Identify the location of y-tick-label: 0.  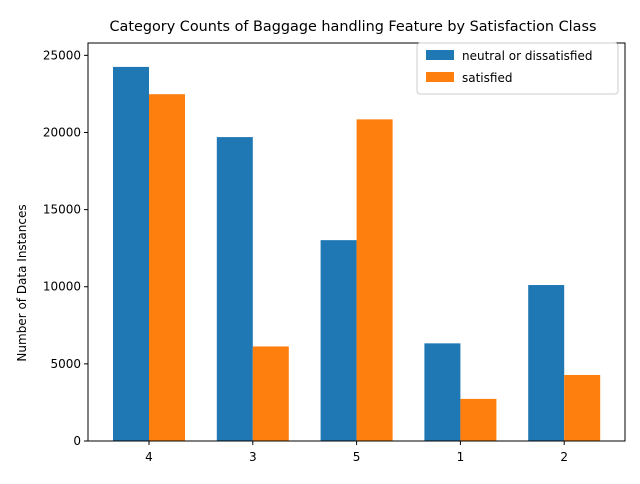
(77, 441).